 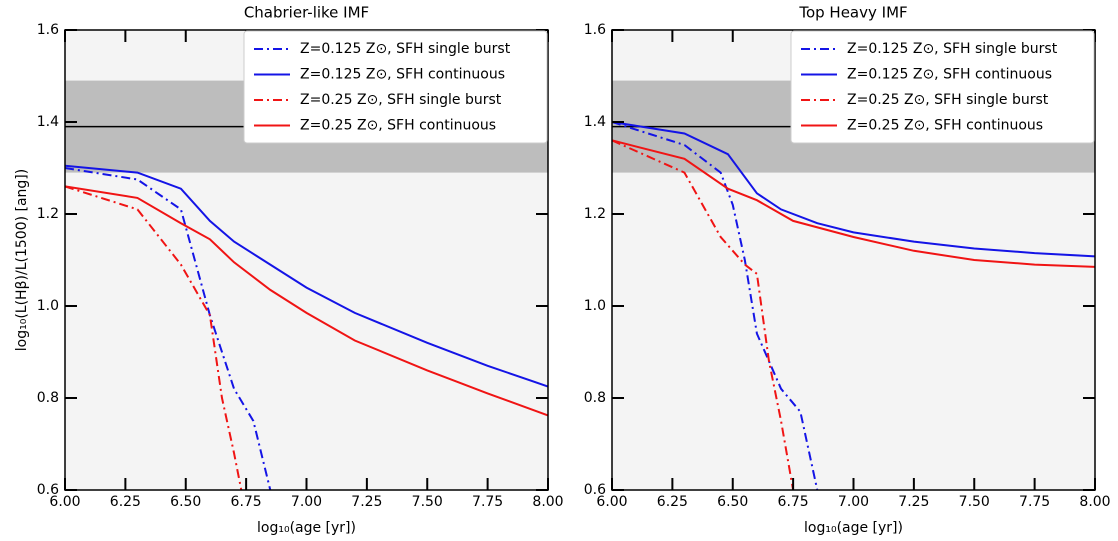 I want to click on chart-title: Top Heavy IMF, so click(x=852, y=13).